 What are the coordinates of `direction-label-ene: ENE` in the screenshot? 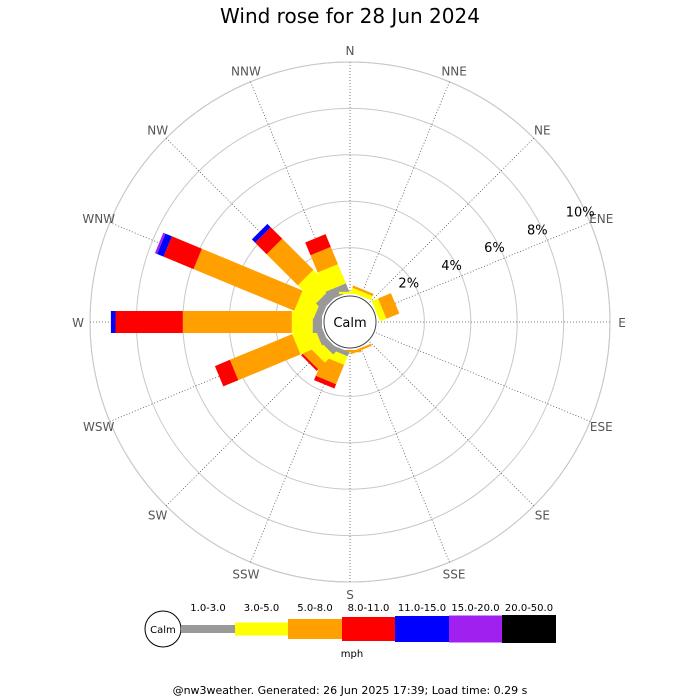 It's located at (601, 219).